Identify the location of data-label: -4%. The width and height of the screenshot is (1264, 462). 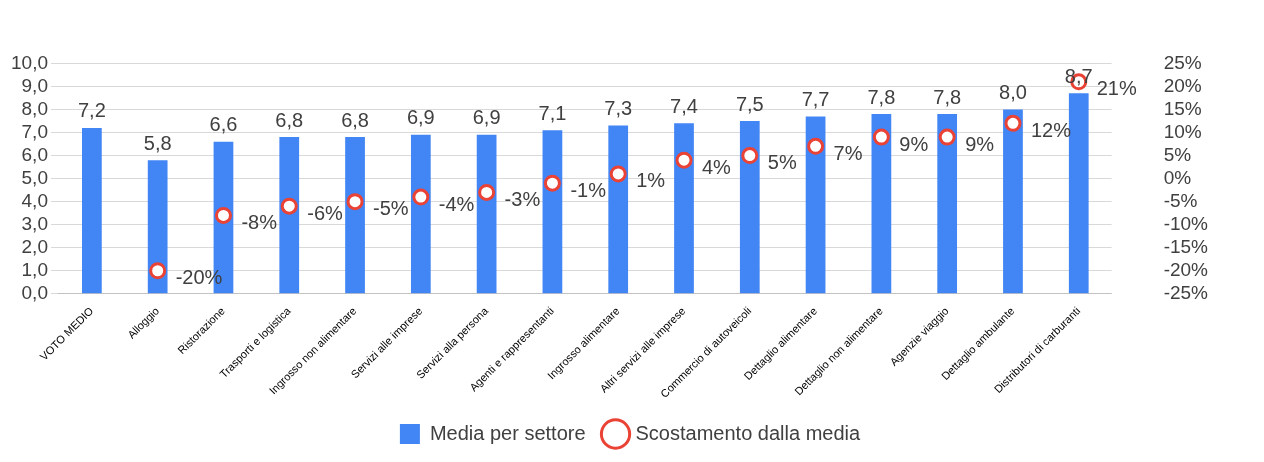
(456, 203).